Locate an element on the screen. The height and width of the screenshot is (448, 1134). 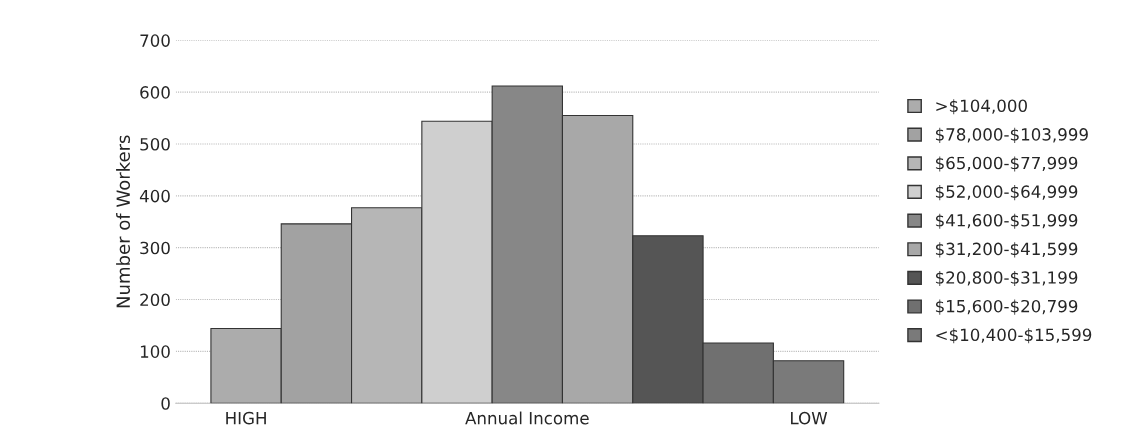
y-tick-label: 700 is located at coordinates (155, 40).